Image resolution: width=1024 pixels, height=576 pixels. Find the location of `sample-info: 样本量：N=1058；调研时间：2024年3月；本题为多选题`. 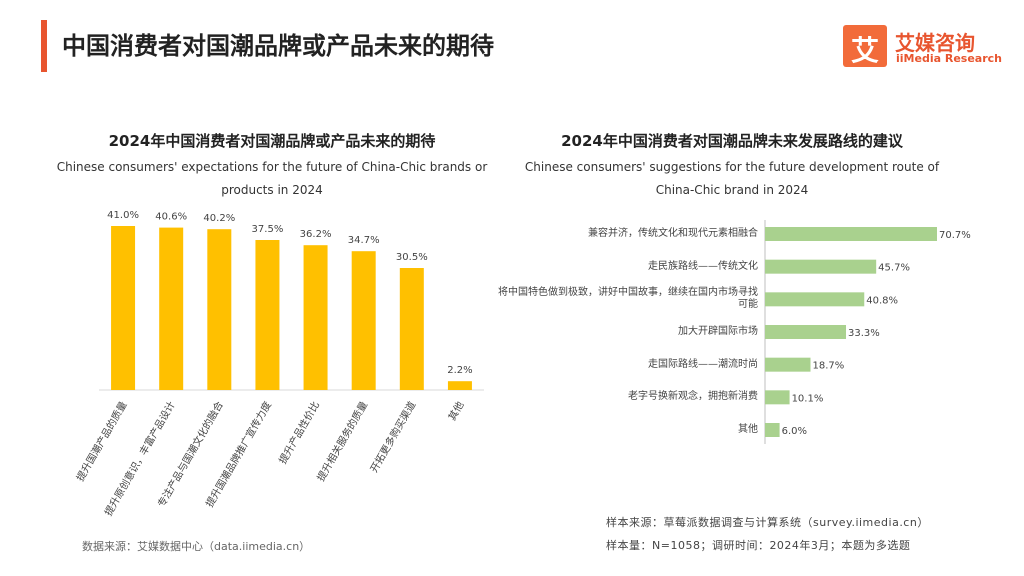

sample-info: 样本量：N=1058；调研时间：2024年3月；本题为多选题 is located at coordinates (758, 545).